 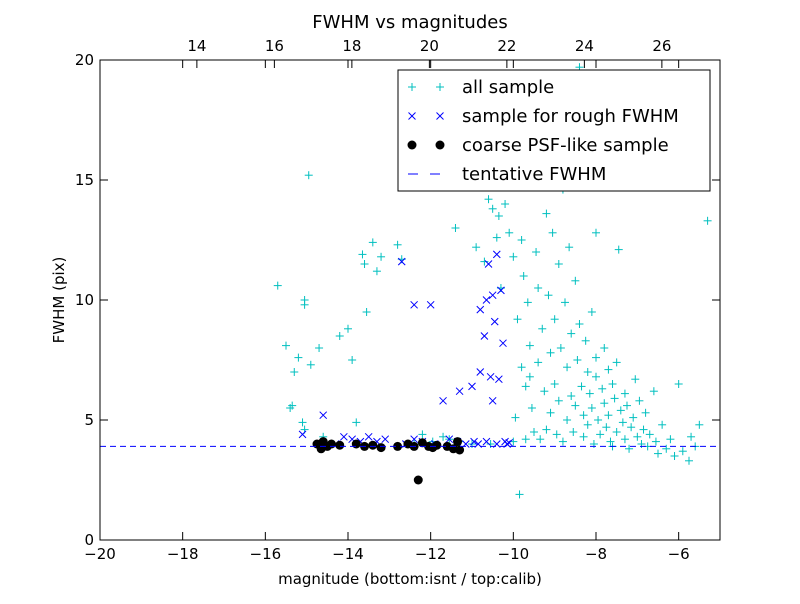 What do you see at coordinates (84, 180) in the screenshot?
I see `y-tick-label: 15` at bounding box center [84, 180].